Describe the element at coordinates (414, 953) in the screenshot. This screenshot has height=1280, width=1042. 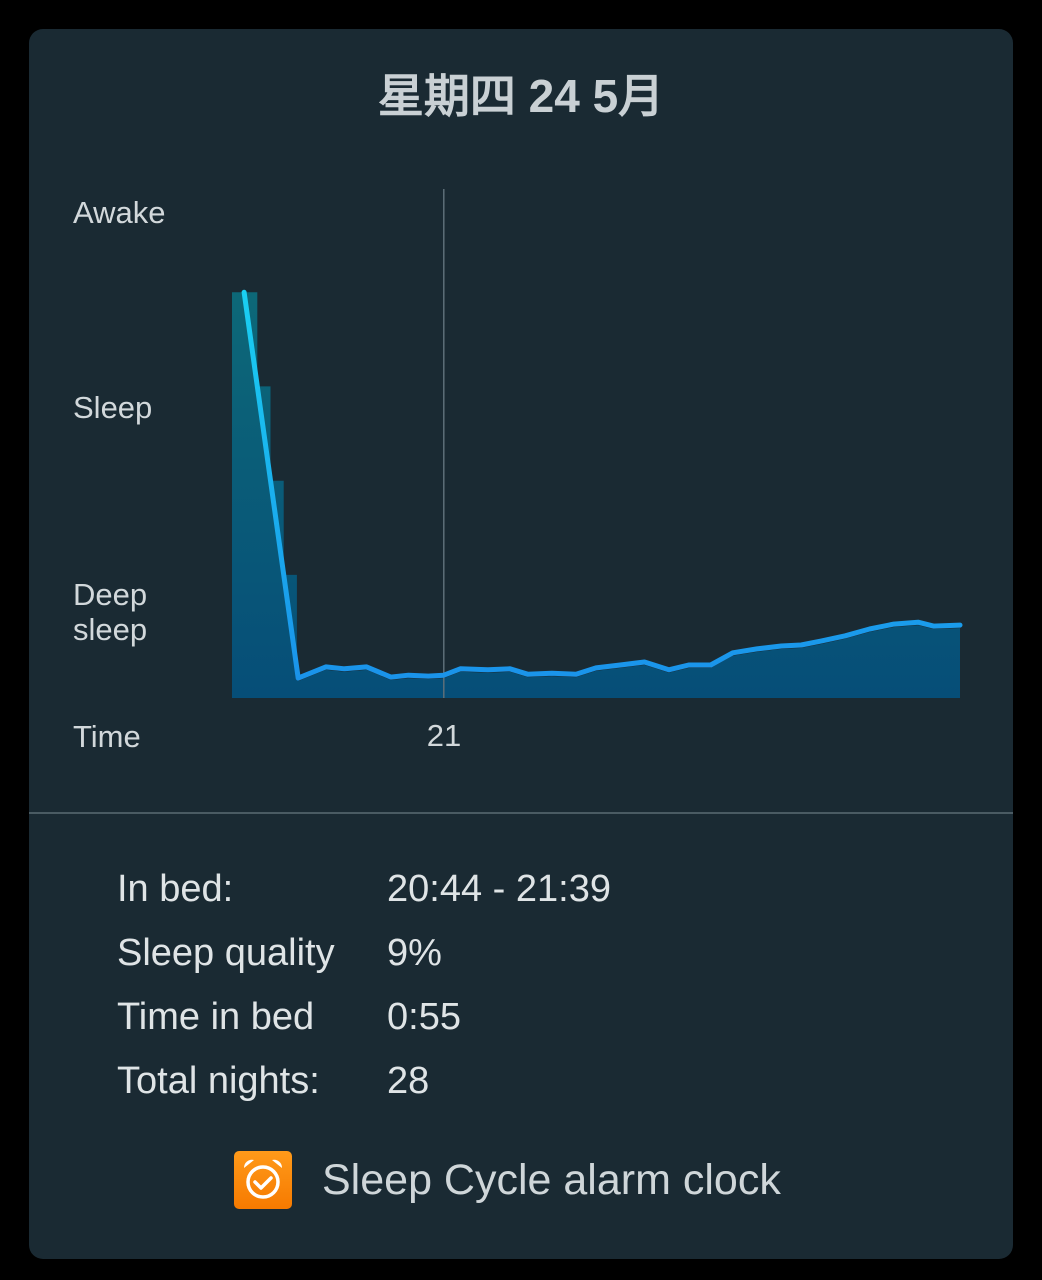
I see `stat-value: 9%` at that location.